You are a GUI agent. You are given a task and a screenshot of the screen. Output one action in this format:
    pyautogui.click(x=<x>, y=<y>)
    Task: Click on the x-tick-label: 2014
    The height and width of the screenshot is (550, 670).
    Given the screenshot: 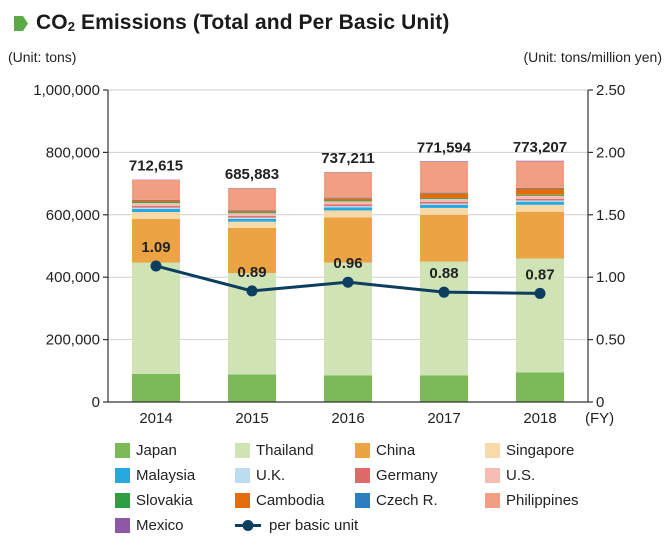 What is the action you would take?
    pyautogui.click(x=155, y=418)
    